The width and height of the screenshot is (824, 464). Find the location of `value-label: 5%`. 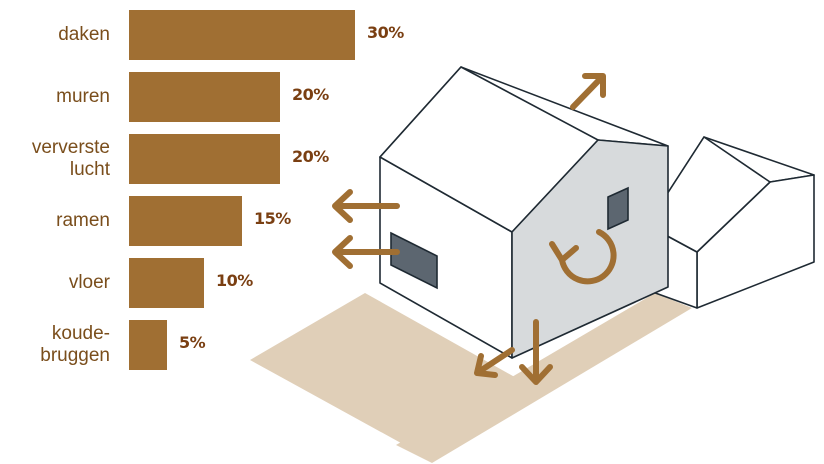

value-label: 5% is located at coordinates (192, 342).